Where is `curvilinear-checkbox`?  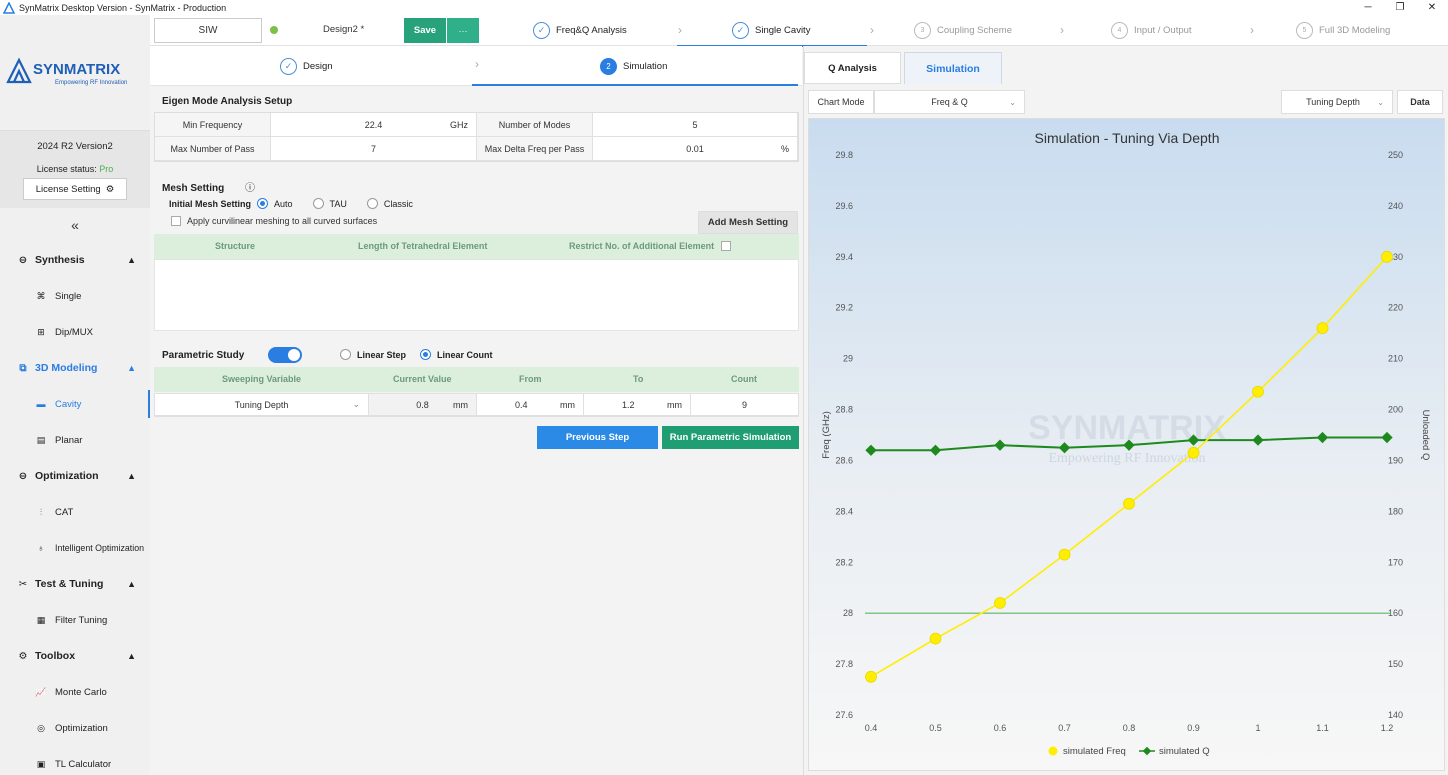
curvilinear-checkbox is located at coordinates (176, 221).